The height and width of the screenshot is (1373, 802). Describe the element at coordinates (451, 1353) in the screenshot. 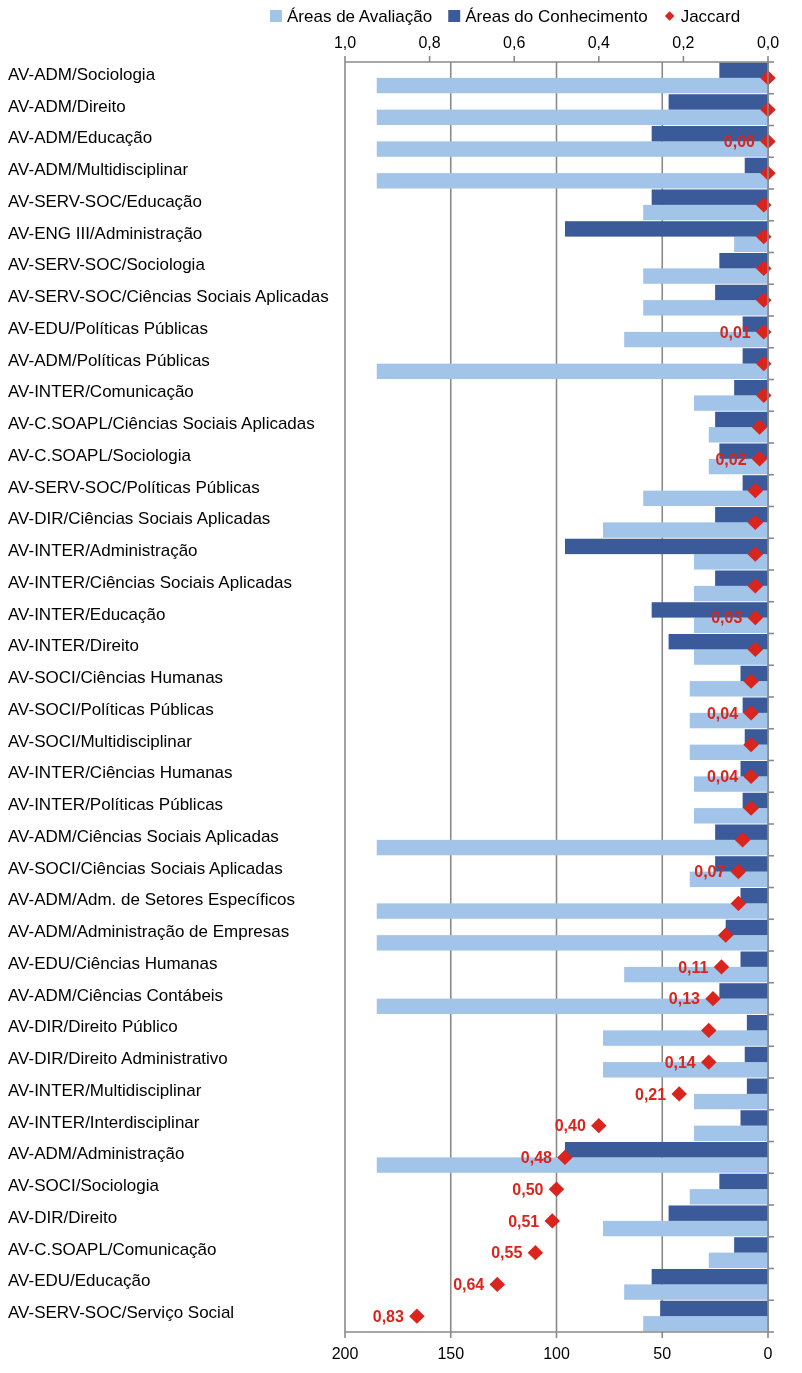

I see `x-tick-label: 150` at that location.